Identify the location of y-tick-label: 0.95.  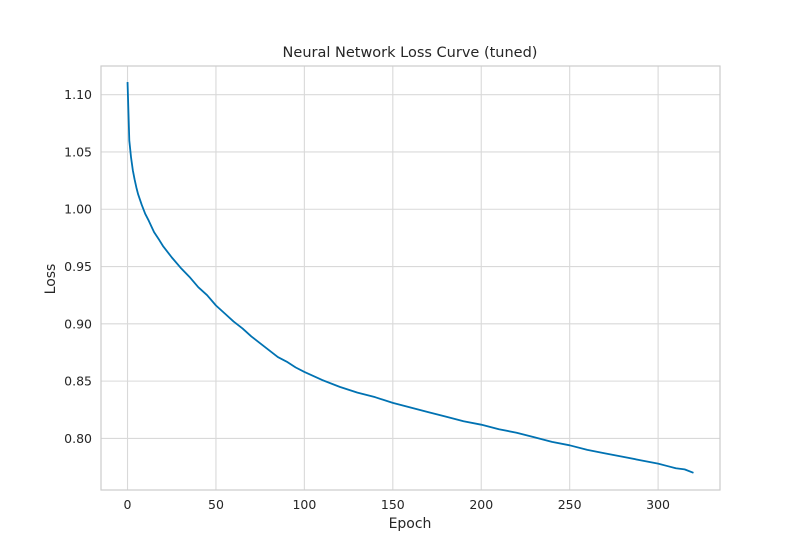
(78, 266).